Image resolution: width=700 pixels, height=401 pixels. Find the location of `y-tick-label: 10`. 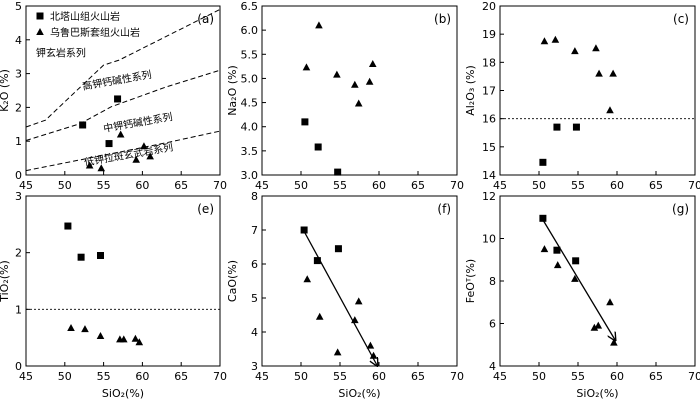

y-tick-label: 10 is located at coordinates (489, 239).